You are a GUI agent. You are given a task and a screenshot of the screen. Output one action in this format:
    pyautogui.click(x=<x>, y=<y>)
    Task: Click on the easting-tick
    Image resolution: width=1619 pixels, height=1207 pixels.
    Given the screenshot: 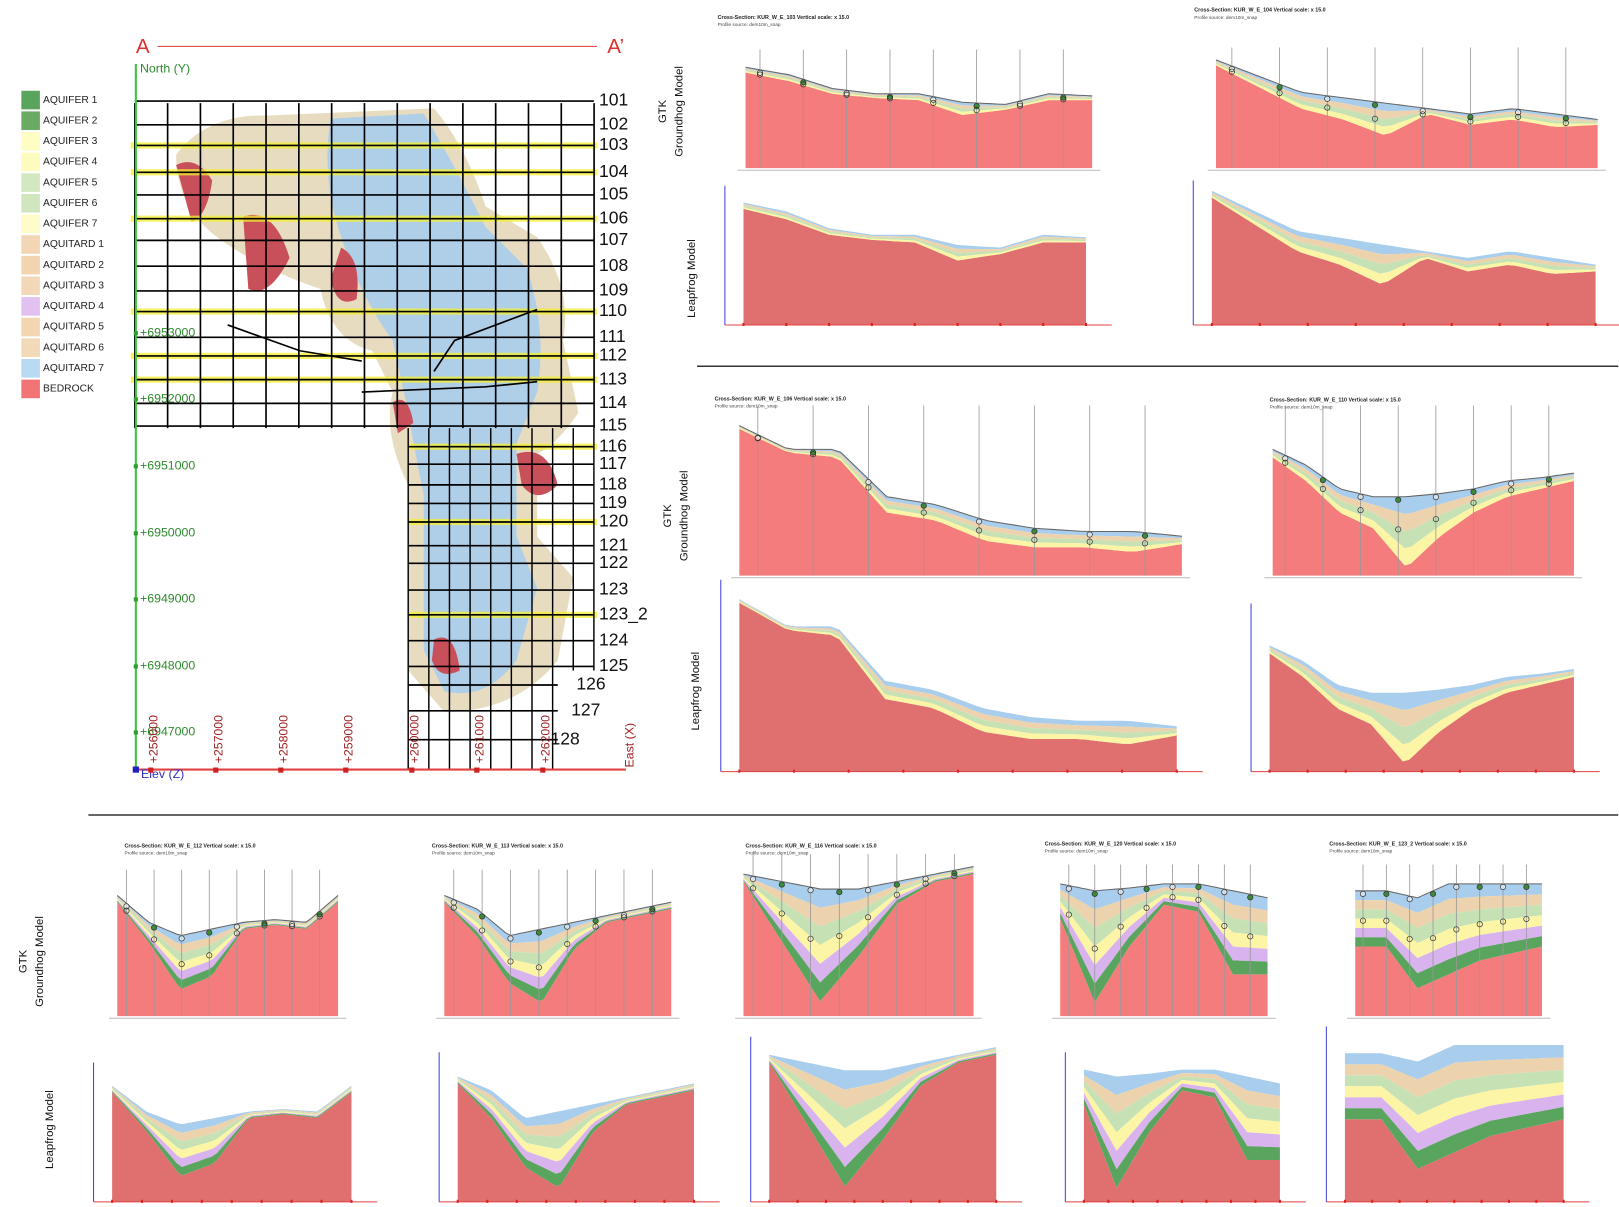 What is the action you would take?
    pyautogui.click(x=151, y=770)
    